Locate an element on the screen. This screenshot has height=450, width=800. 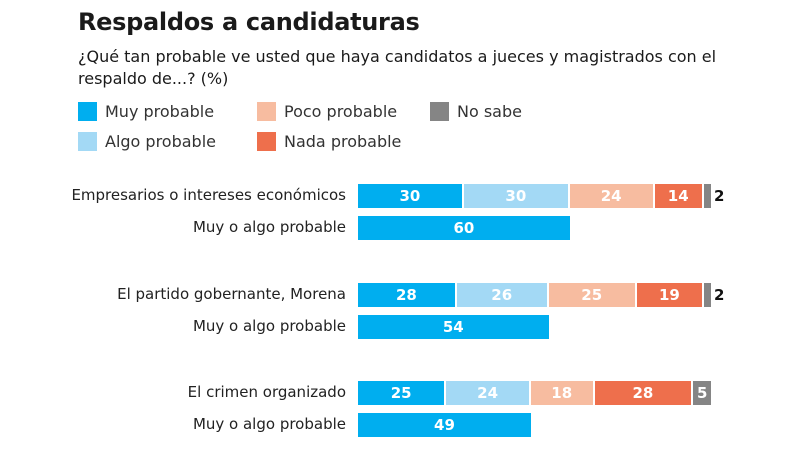
legend-swatch-muy is located at coordinates (87, 111).